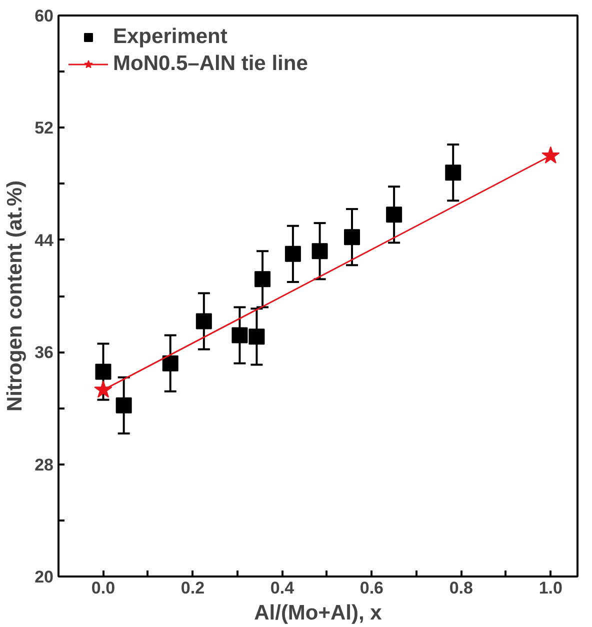 The image size is (592, 627). I want to click on y-tick-label: 52, so click(44, 128).